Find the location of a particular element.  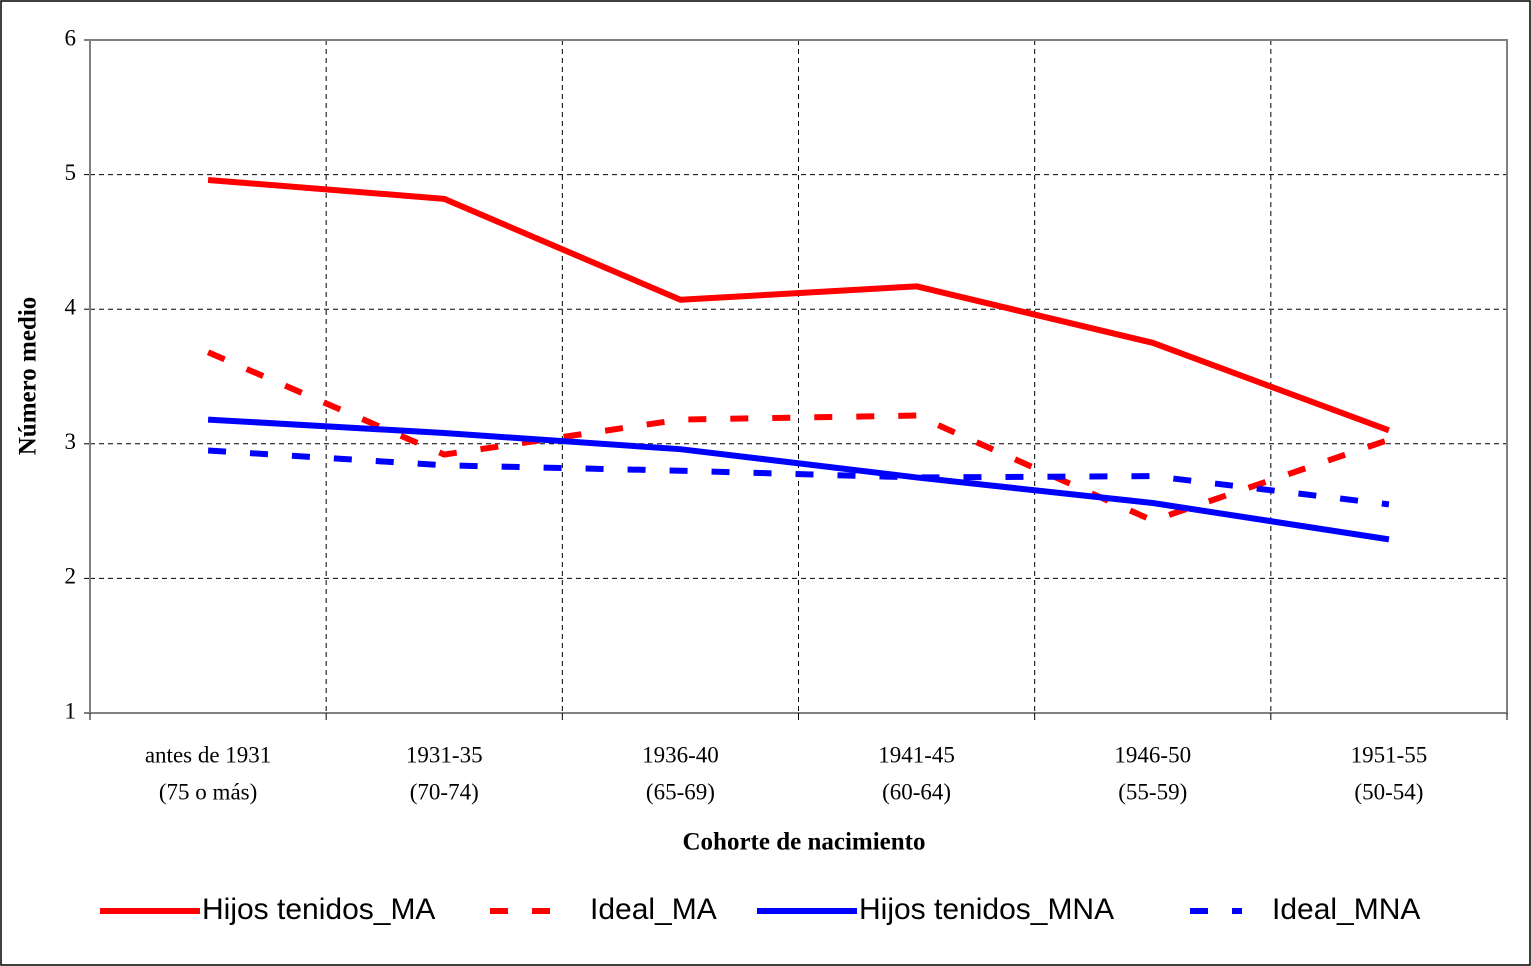

legend-label: Ideal_MA is located at coordinates (653, 909).